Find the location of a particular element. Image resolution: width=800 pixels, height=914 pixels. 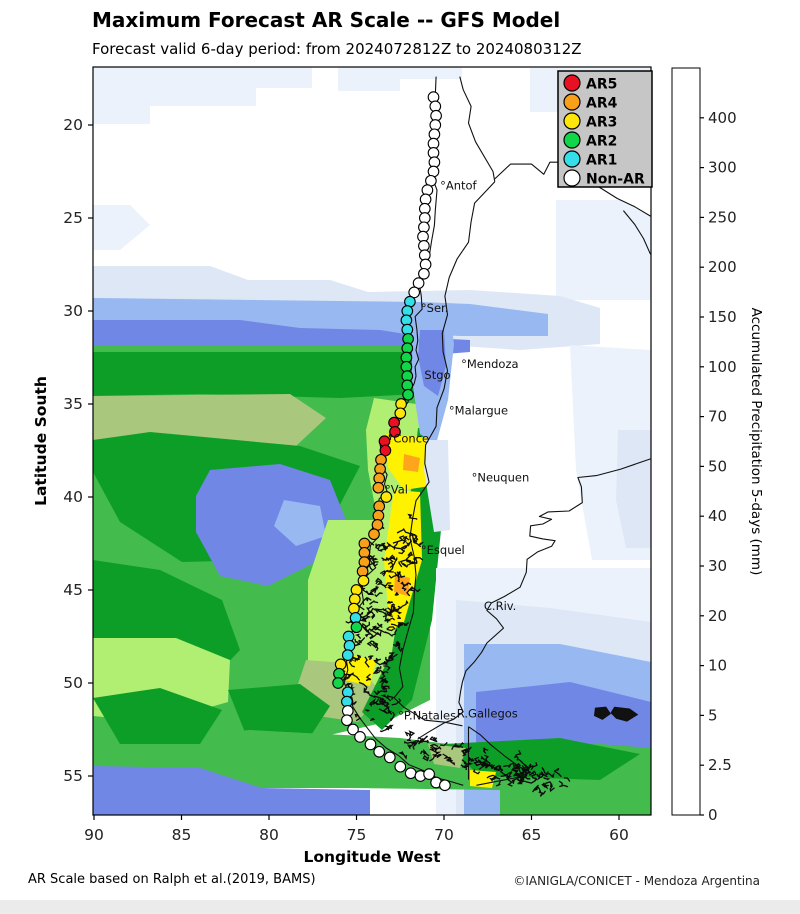

ar-dots-layer is located at coordinates (391, 441).